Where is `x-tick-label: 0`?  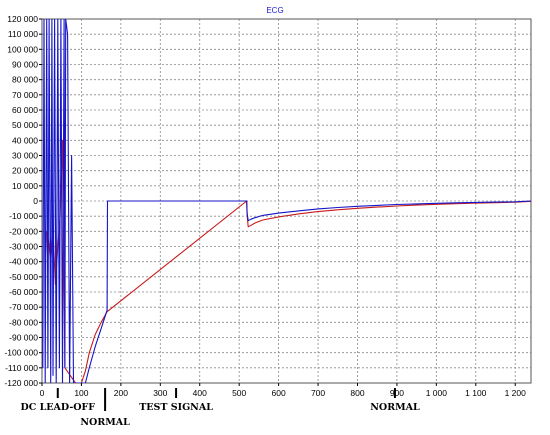
x-tick-label: 0 is located at coordinates (42, 393).